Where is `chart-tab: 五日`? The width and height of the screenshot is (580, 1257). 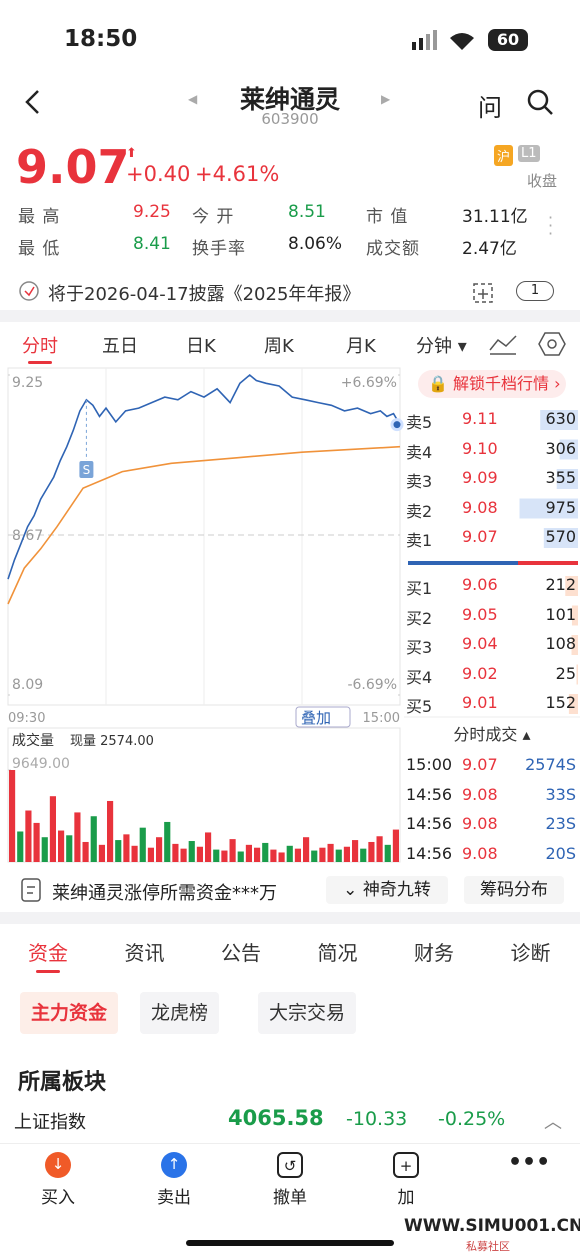
chart-tab: 五日 is located at coordinates (120, 346).